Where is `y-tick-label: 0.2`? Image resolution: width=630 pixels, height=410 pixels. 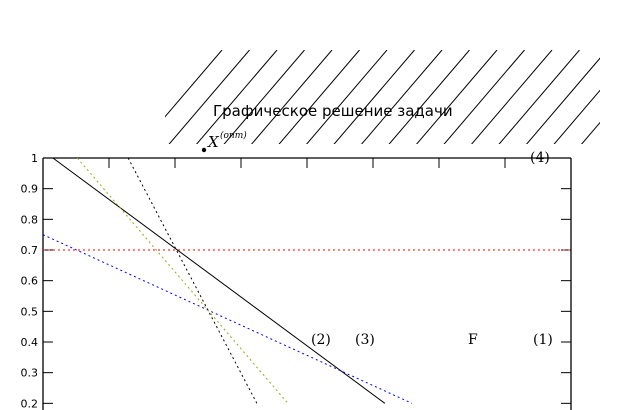
y-tick-label: 0.2 is located at coordinates (30, 403).